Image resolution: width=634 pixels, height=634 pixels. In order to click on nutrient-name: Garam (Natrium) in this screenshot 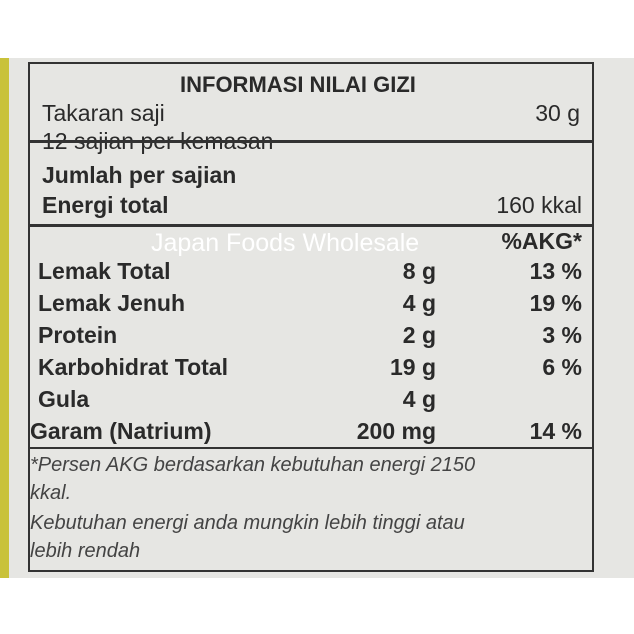, I will do `click(121, 431)`.